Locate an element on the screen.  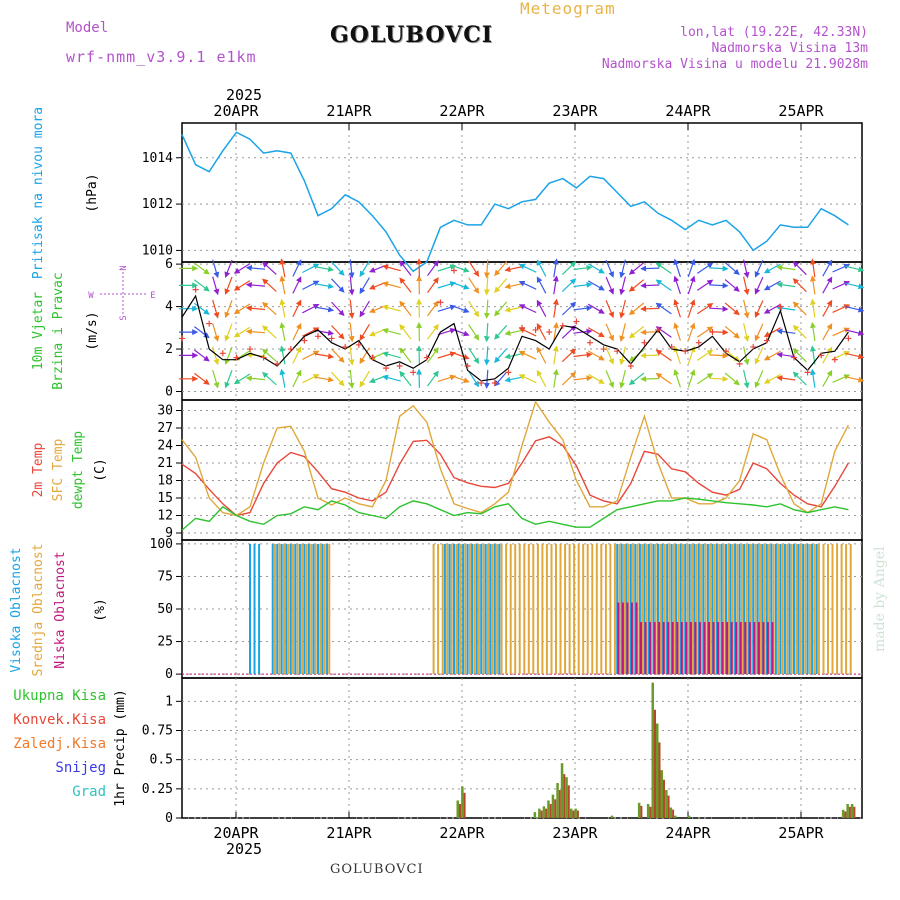
bottom-date-label-3: 23APR is located at coordinates (575, 833).